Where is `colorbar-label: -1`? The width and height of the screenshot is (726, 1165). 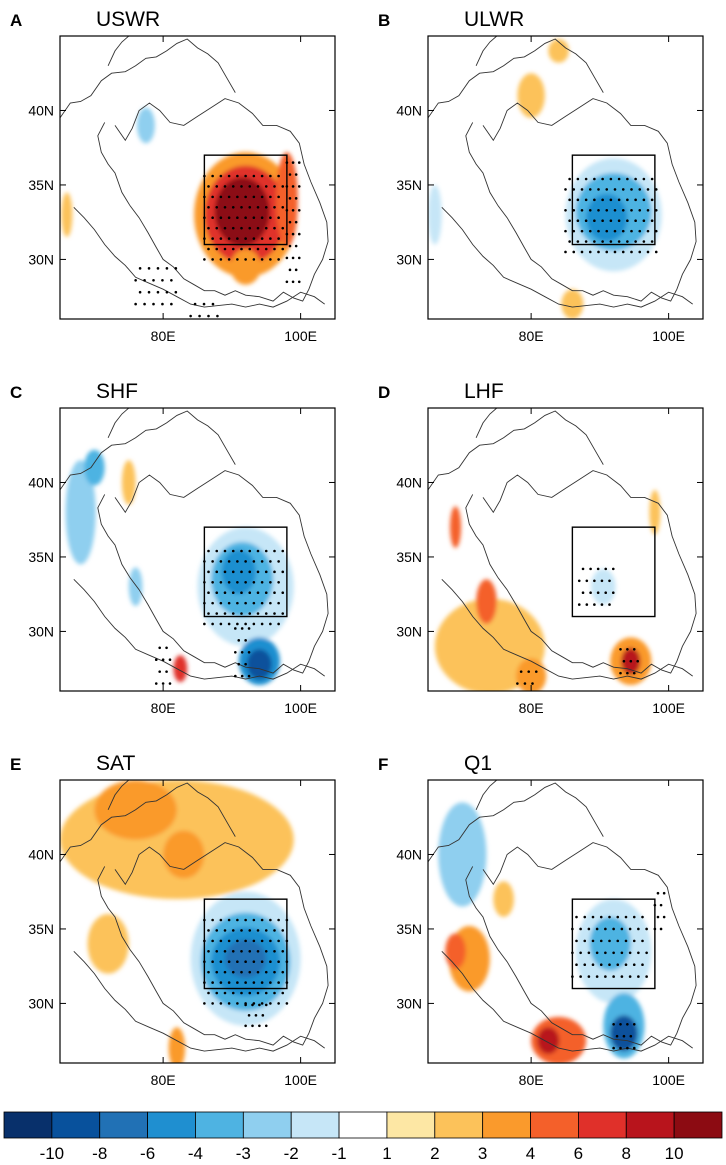 colorbar-label: -1 is located at coordinates (339, 1153).